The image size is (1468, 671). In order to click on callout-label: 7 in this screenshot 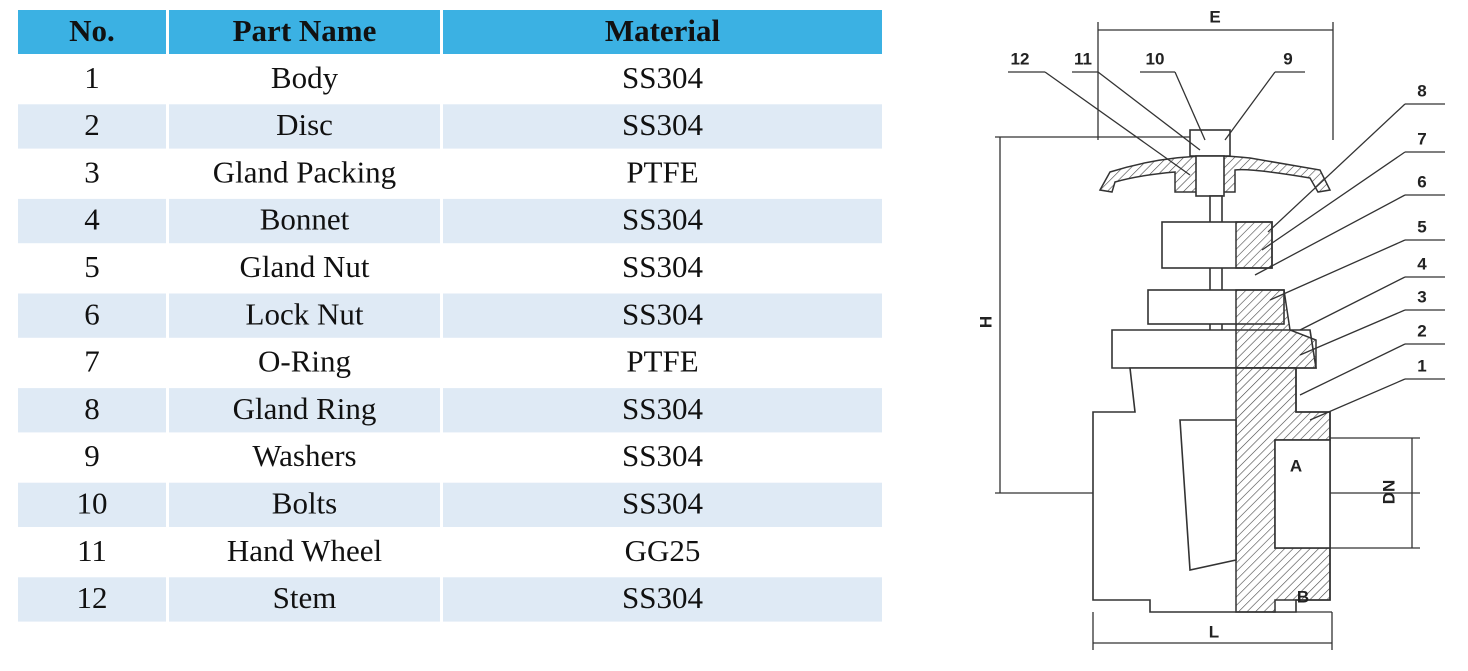, I will do `click(1421, 138)`.